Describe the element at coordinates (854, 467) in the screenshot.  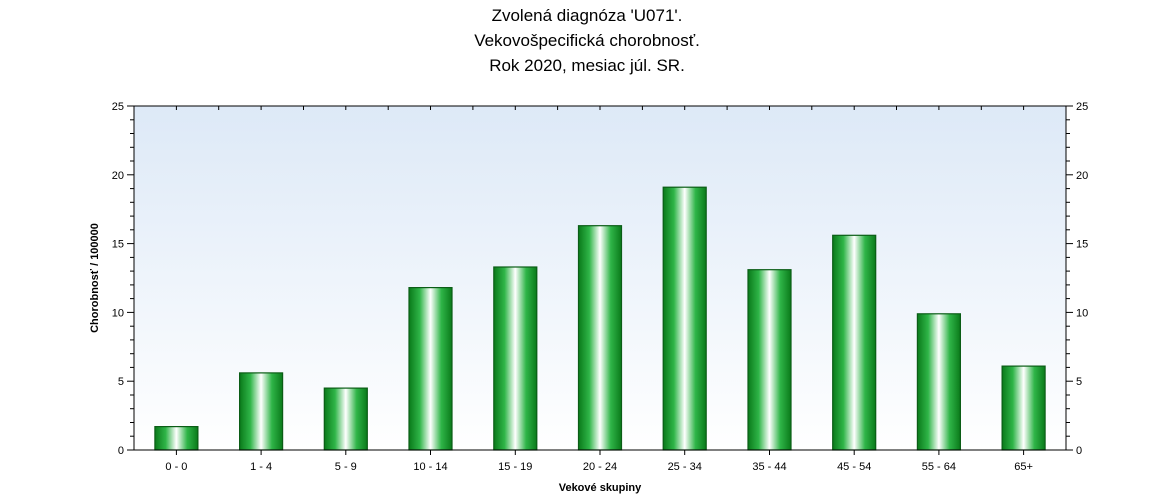
I see `x-tick-label: 45 - 54` at that location.